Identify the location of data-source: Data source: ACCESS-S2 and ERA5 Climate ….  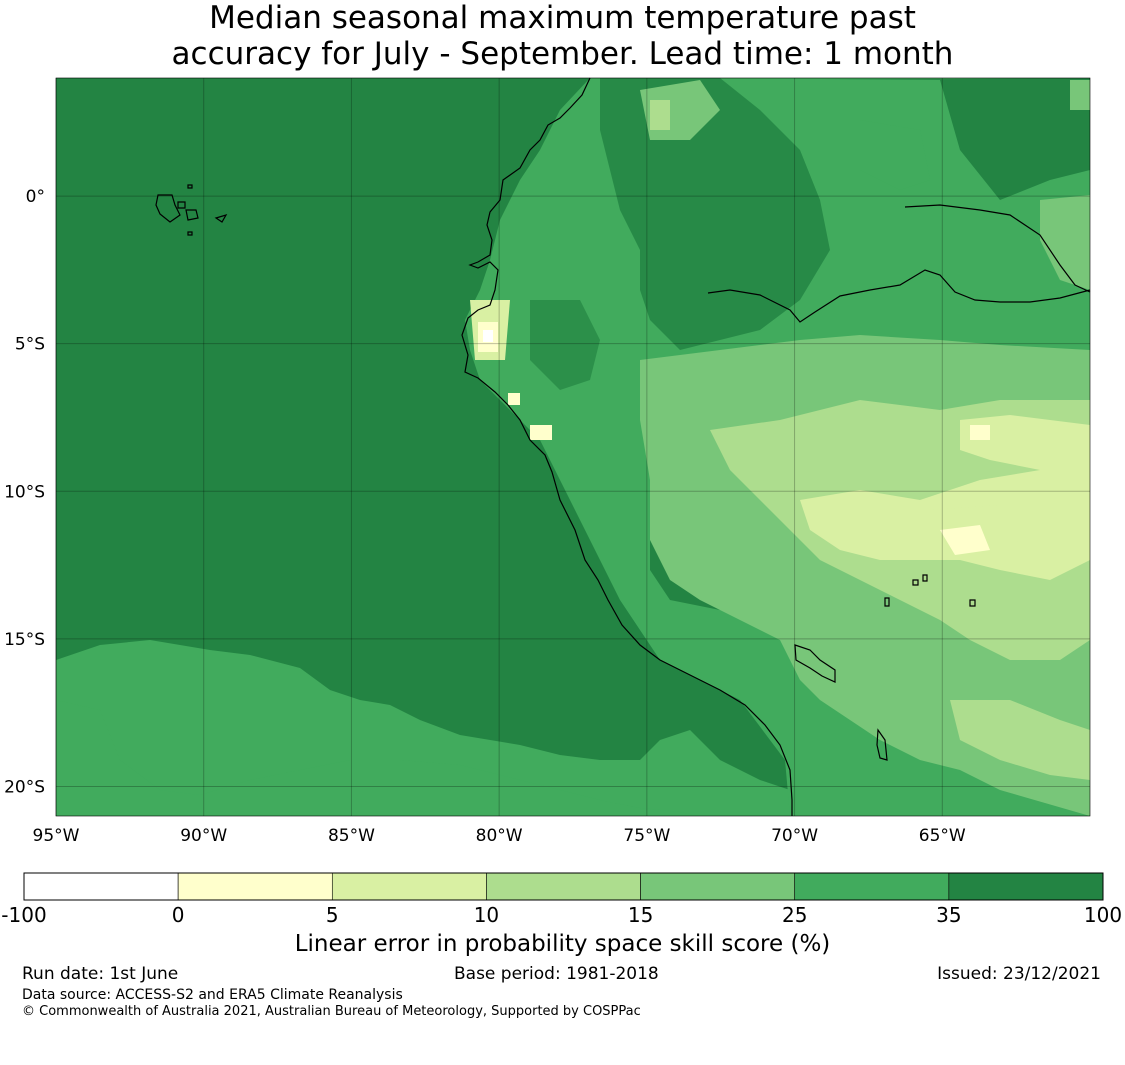
(212, 995).